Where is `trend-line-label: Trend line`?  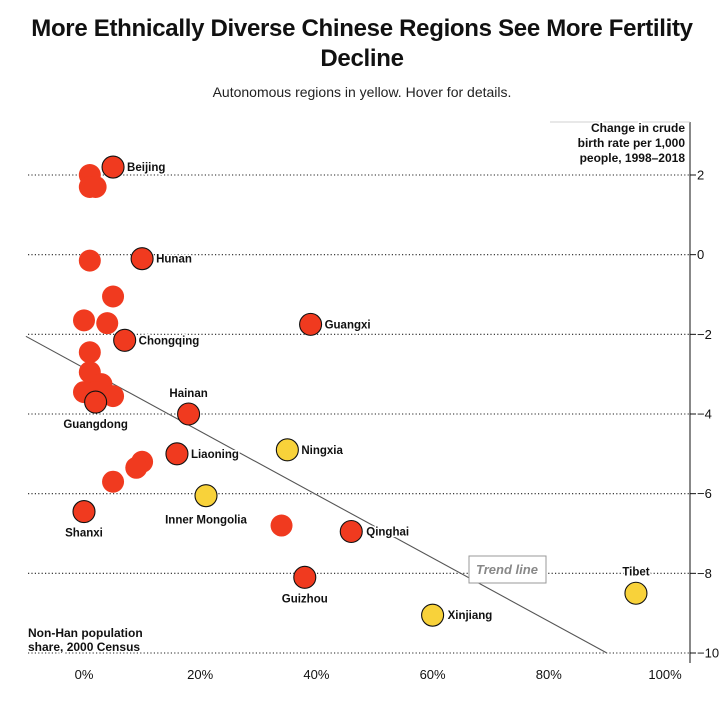
trend-line-label: Trend line is located at coordinates (507, 569).